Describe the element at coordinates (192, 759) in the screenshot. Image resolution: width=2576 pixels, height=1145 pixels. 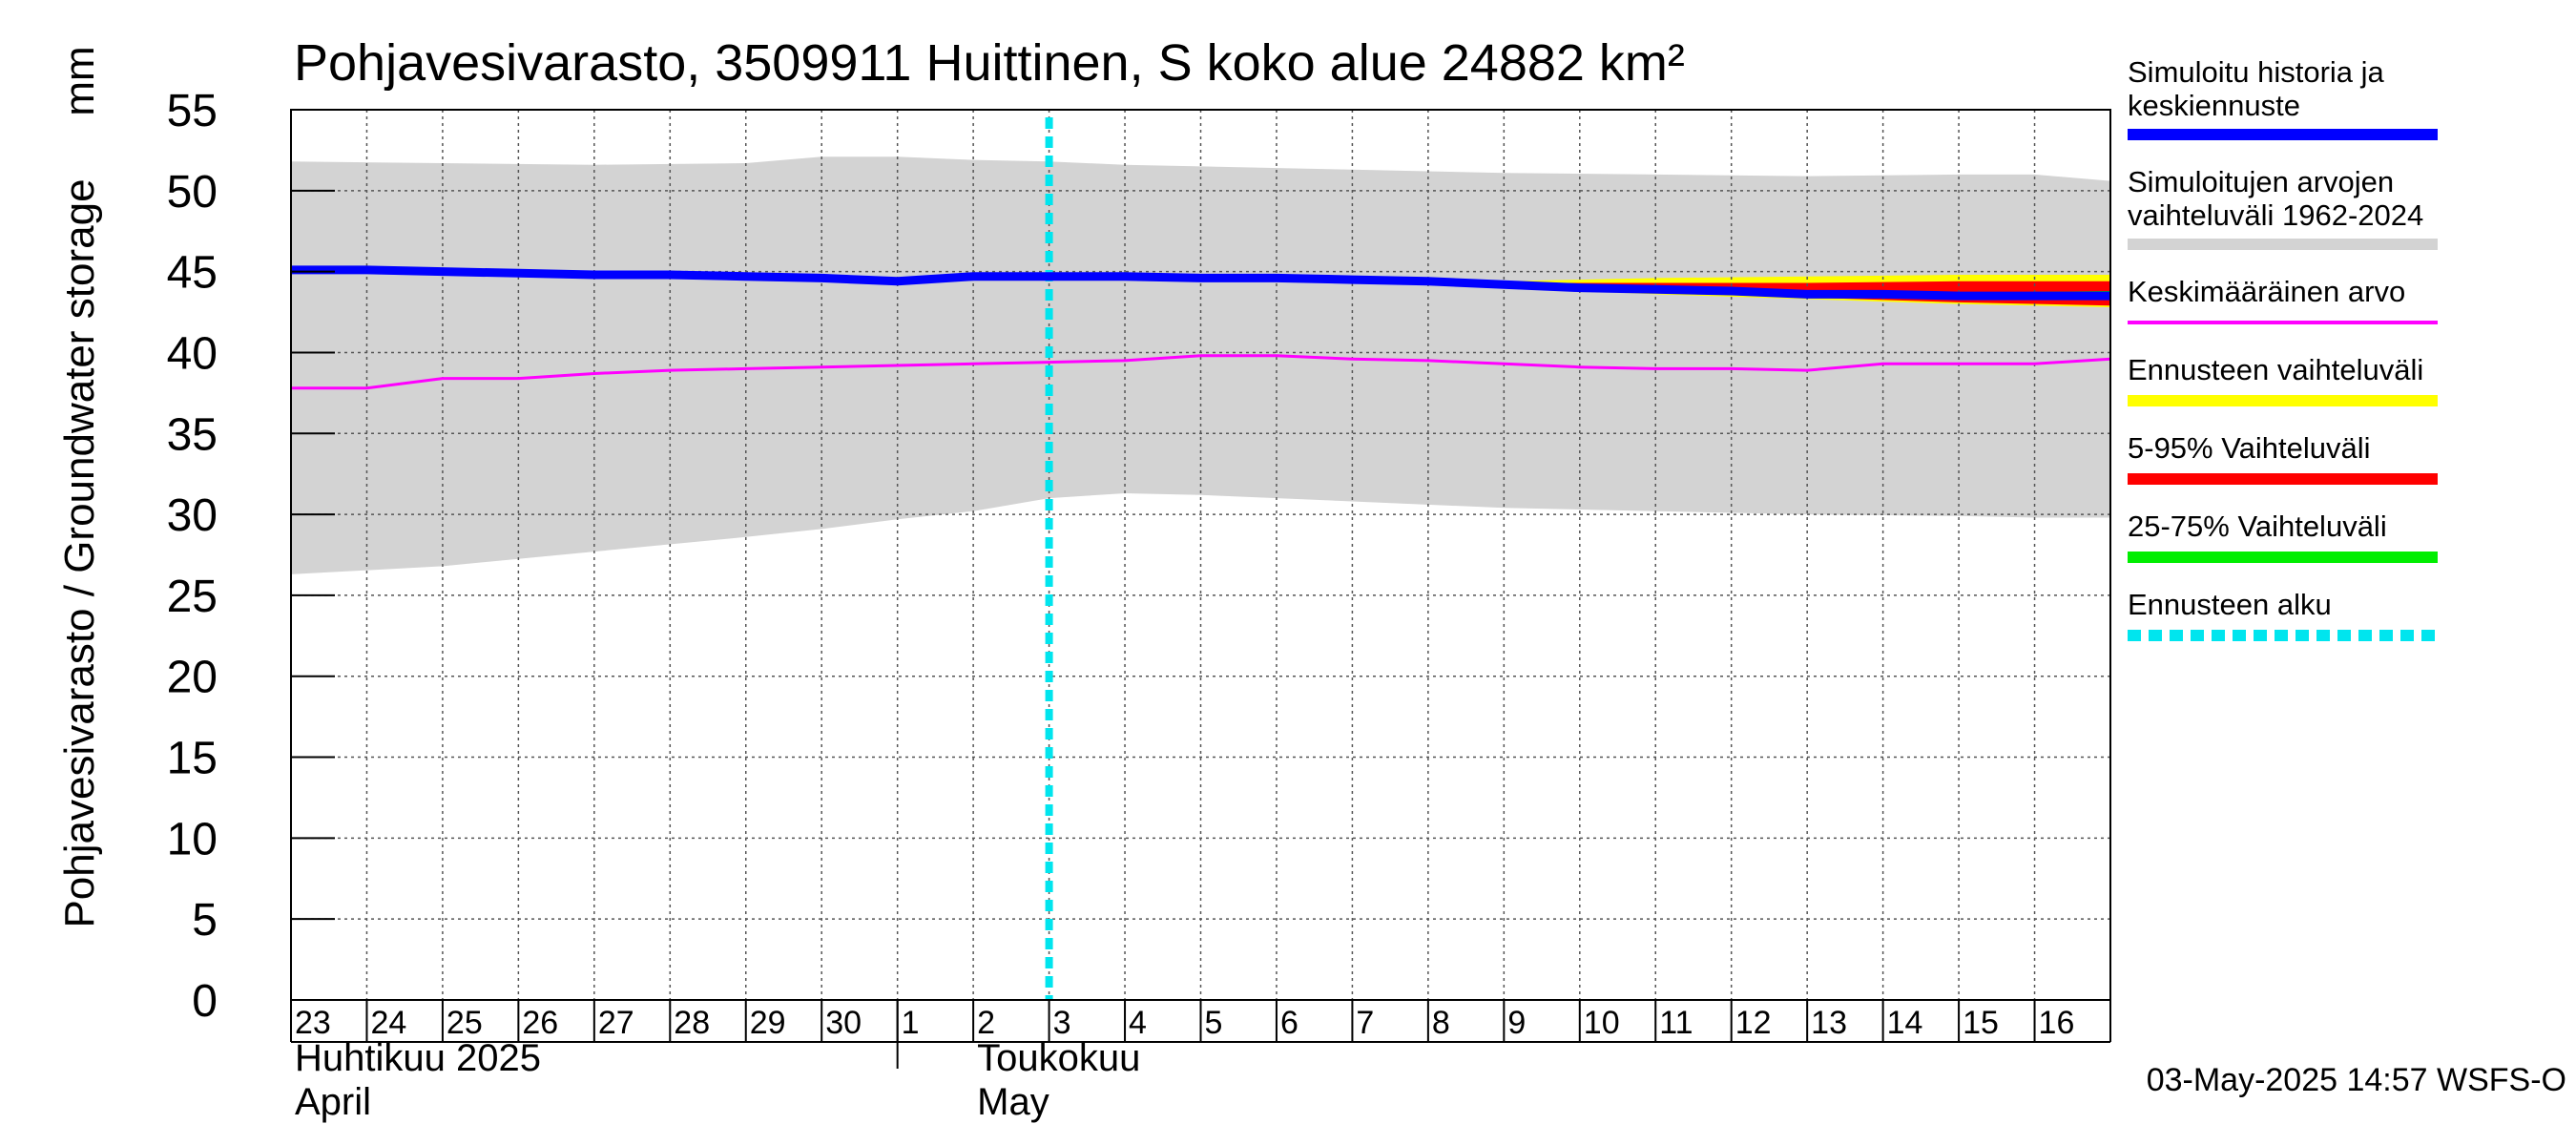
I see `y-tick-label: 15` at that location.